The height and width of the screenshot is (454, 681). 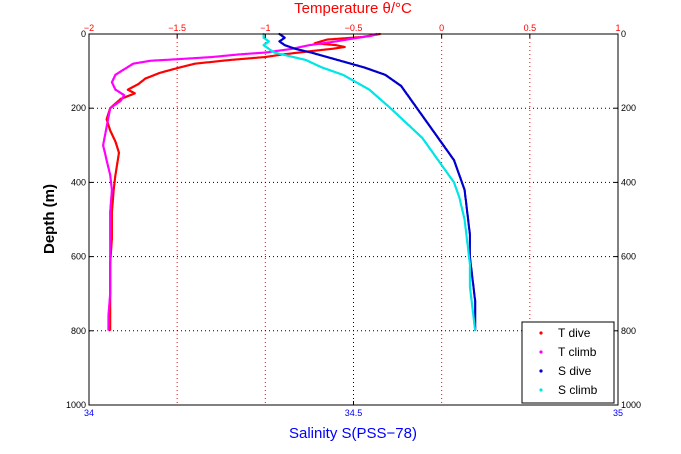 What do you see at coordinates (623, 34) in the screenshot?
I see `right-tick-label: 0` at bounding box center [623, 34].